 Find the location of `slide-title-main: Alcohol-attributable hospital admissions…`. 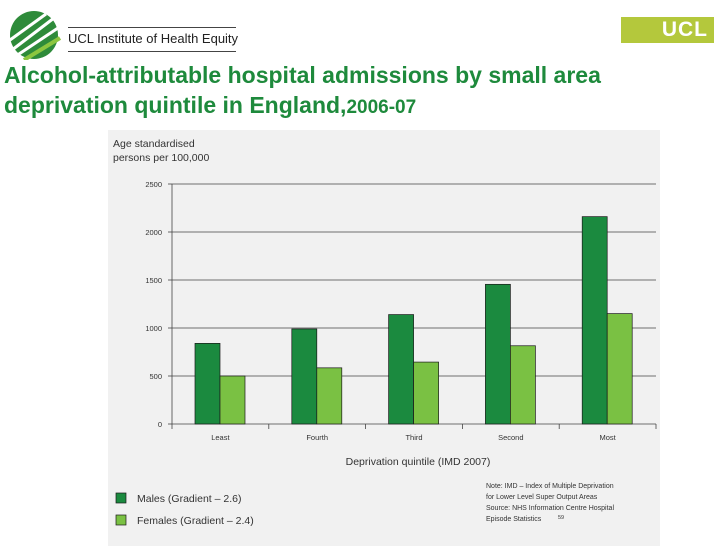

slide-title-main: Alcohol-attributable hospital admissions… is located at coordinates (302, 90).